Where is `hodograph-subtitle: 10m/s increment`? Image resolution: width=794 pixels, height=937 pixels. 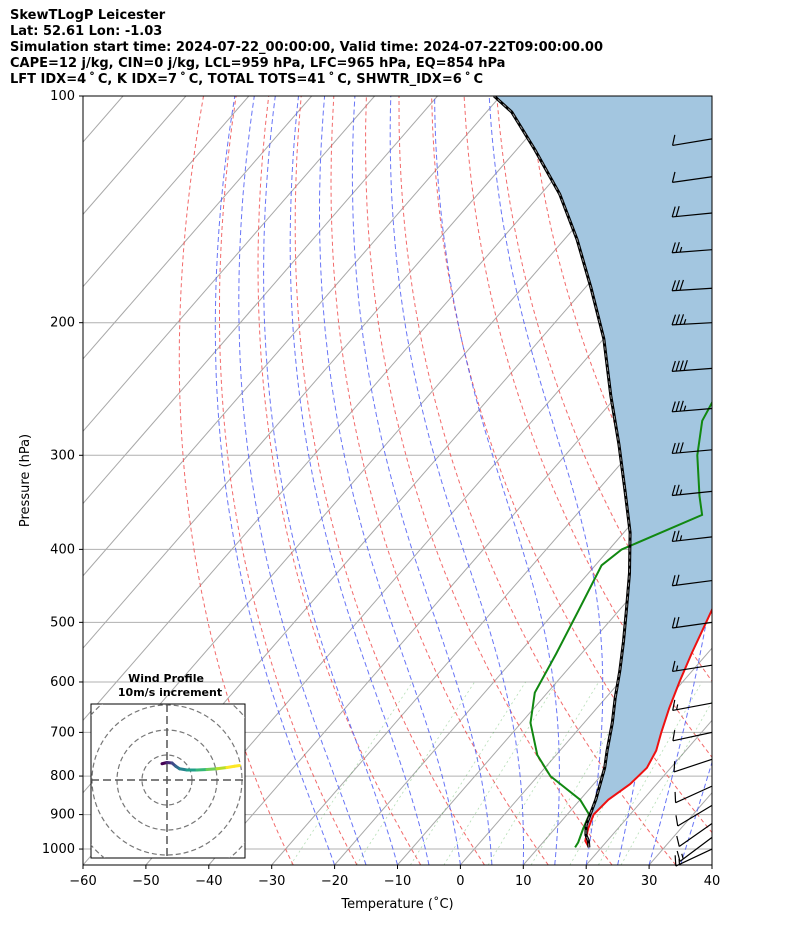 hodograph-subtitle: 10m/s increment is located at coordinates (170, 692).